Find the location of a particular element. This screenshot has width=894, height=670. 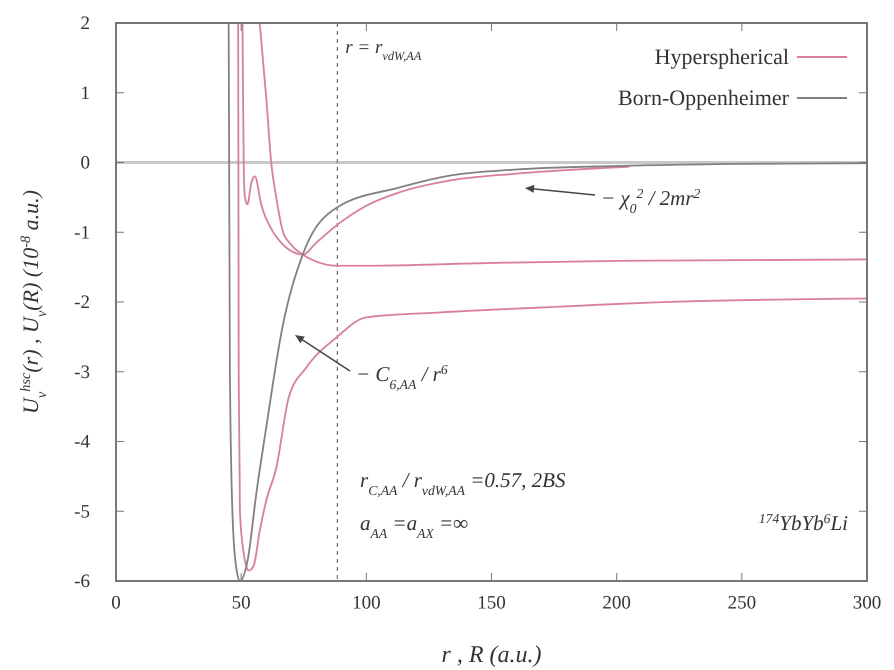

x-tick-label: 300 is located at coordinates (867, 603).